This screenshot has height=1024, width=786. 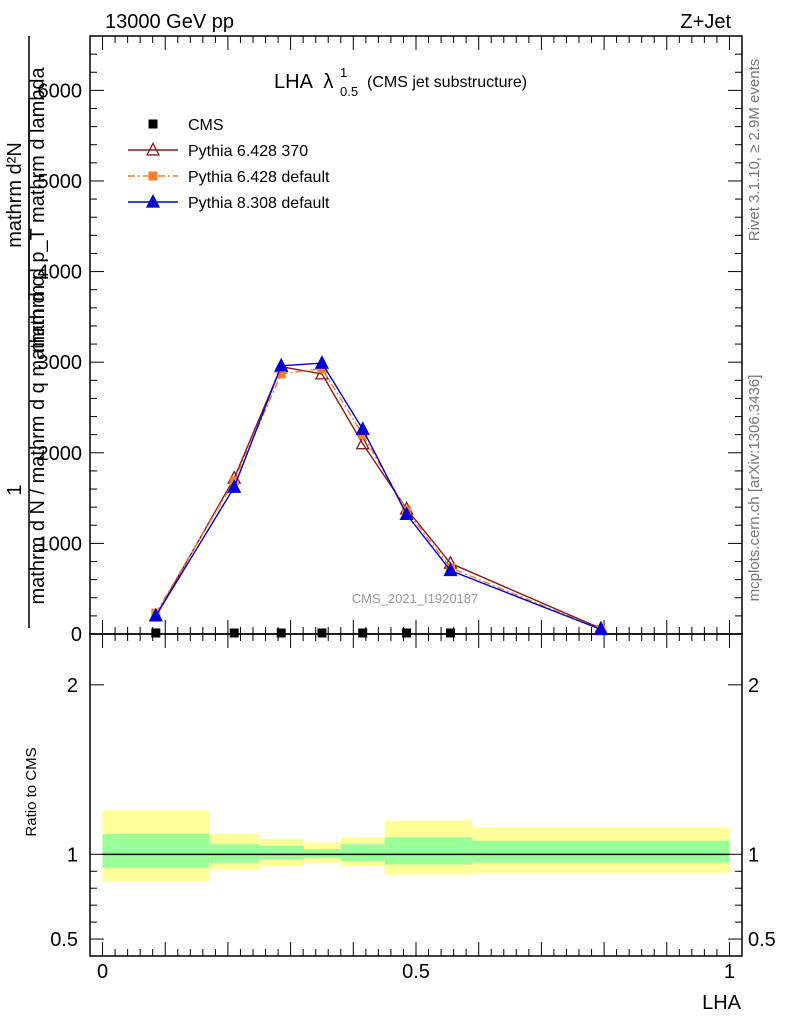 What do you see at coordinates (72, 855) in the screenshot?
I see `ratio-y-tick-label-left: 1` at bounding box center [72, 855].